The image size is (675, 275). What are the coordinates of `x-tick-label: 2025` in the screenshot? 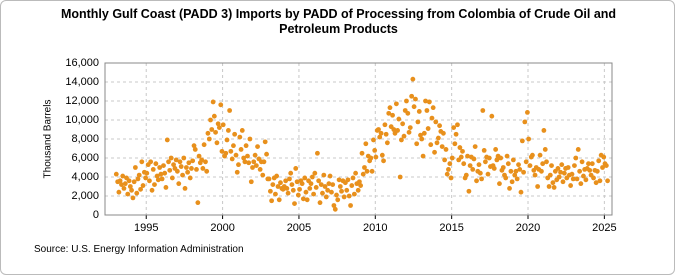 It's located at (604, 228).